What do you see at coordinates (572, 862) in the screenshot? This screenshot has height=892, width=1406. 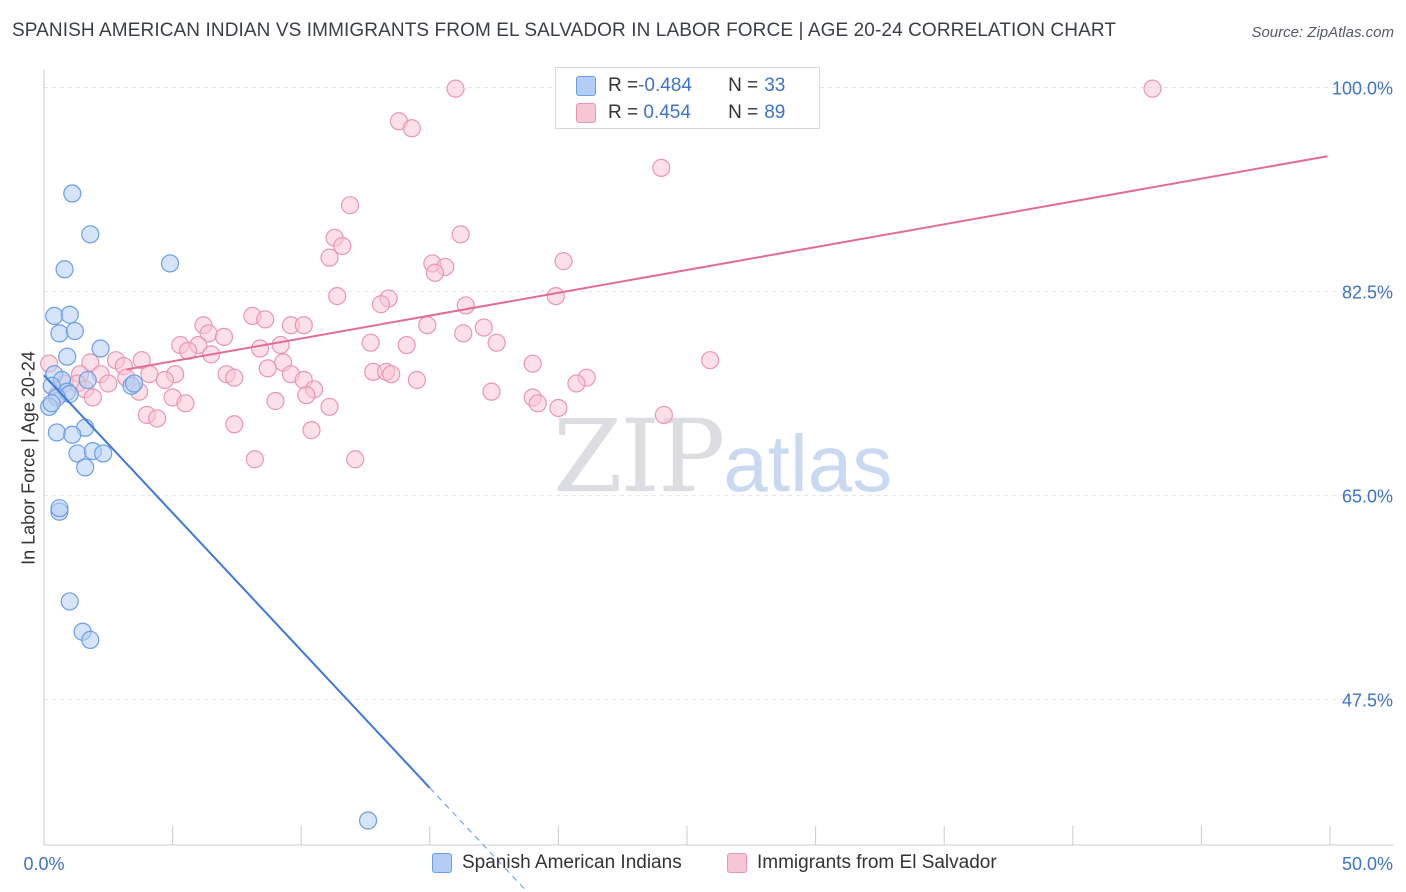 I see `legend-label: Spanish American Indians` at bounding box center [572, 862].